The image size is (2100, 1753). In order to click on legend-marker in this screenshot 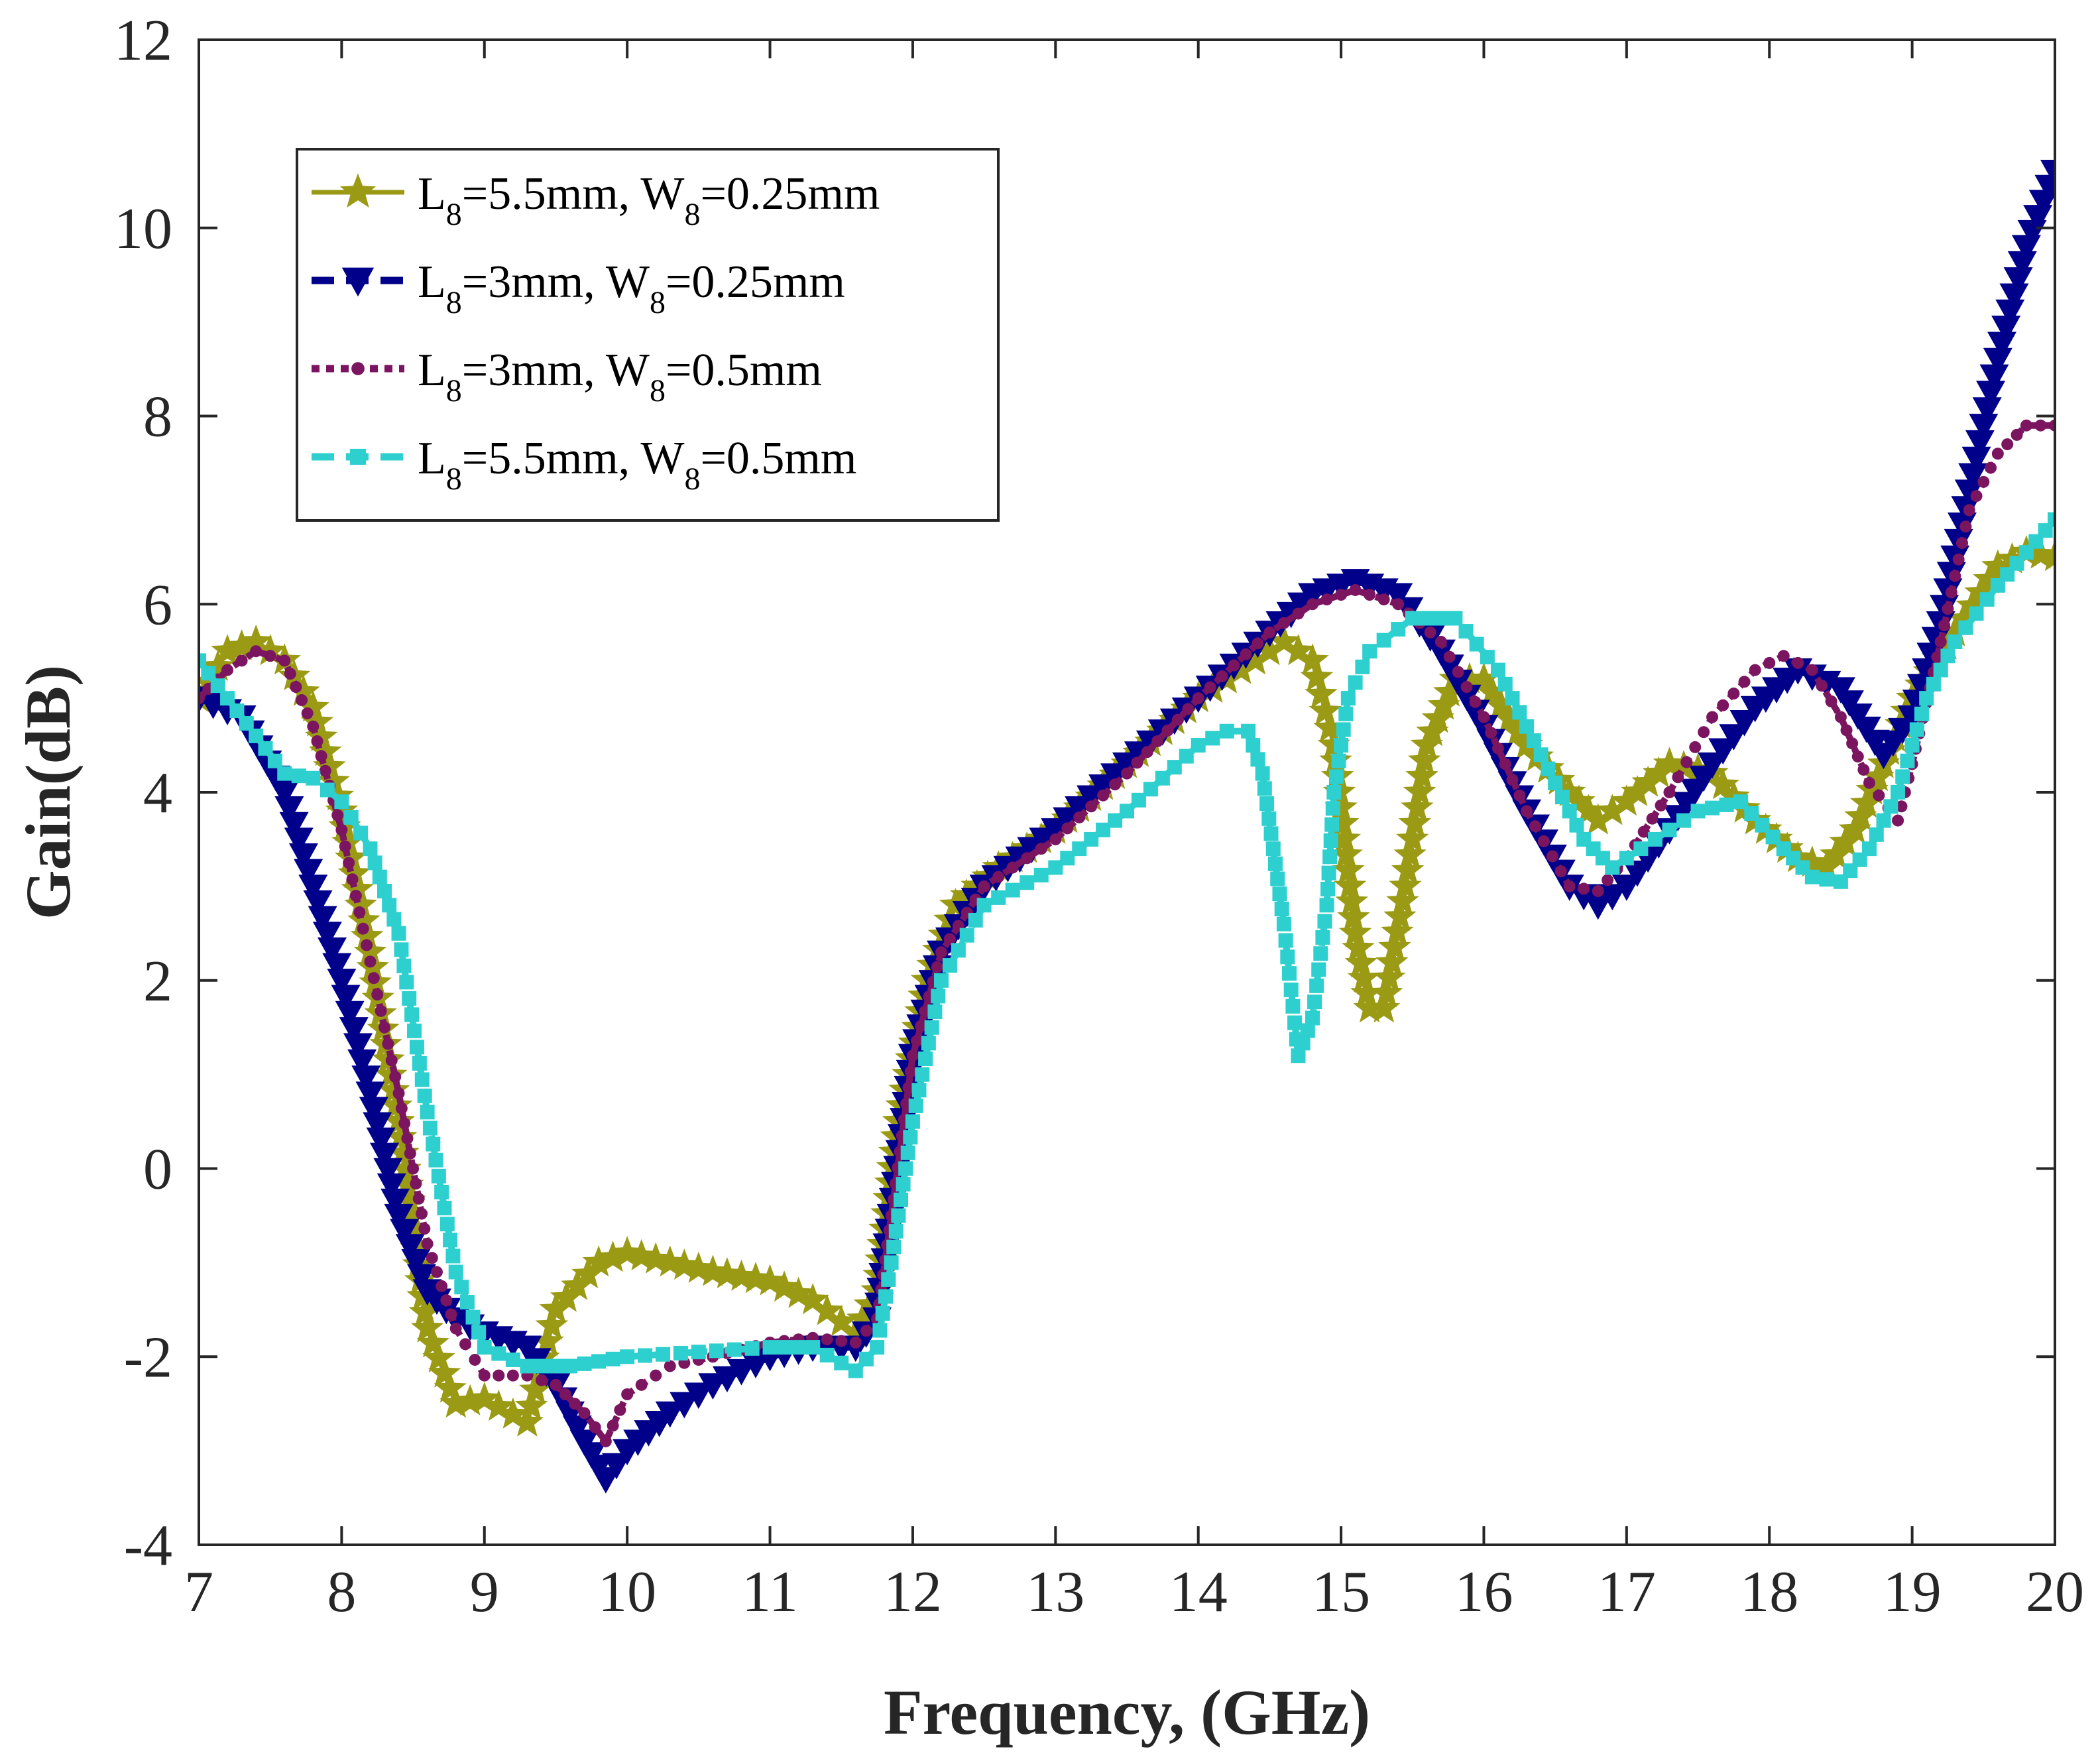, I will do `click(358, 456)`.